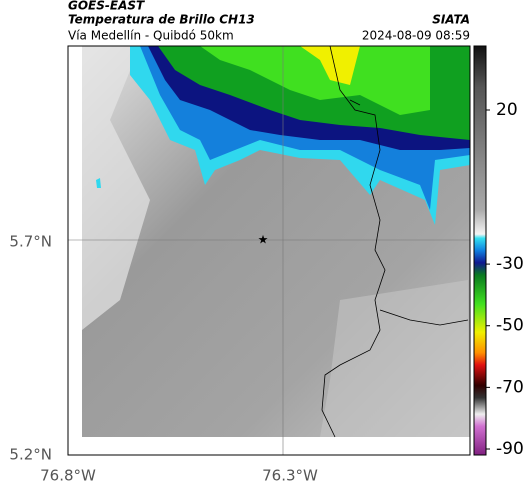  I want to click on y-label: 5.7°N, so click(30, 242).